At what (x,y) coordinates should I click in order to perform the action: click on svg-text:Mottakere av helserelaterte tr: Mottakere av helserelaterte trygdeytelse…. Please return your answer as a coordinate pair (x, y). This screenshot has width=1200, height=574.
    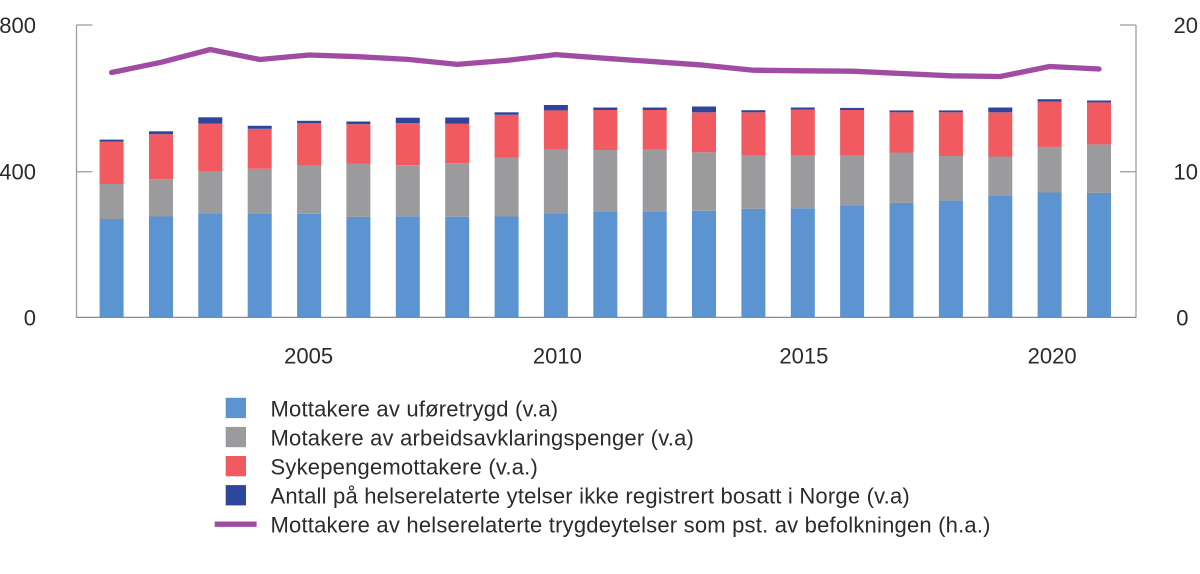
    Looking at the image, I should click on (631, 525).